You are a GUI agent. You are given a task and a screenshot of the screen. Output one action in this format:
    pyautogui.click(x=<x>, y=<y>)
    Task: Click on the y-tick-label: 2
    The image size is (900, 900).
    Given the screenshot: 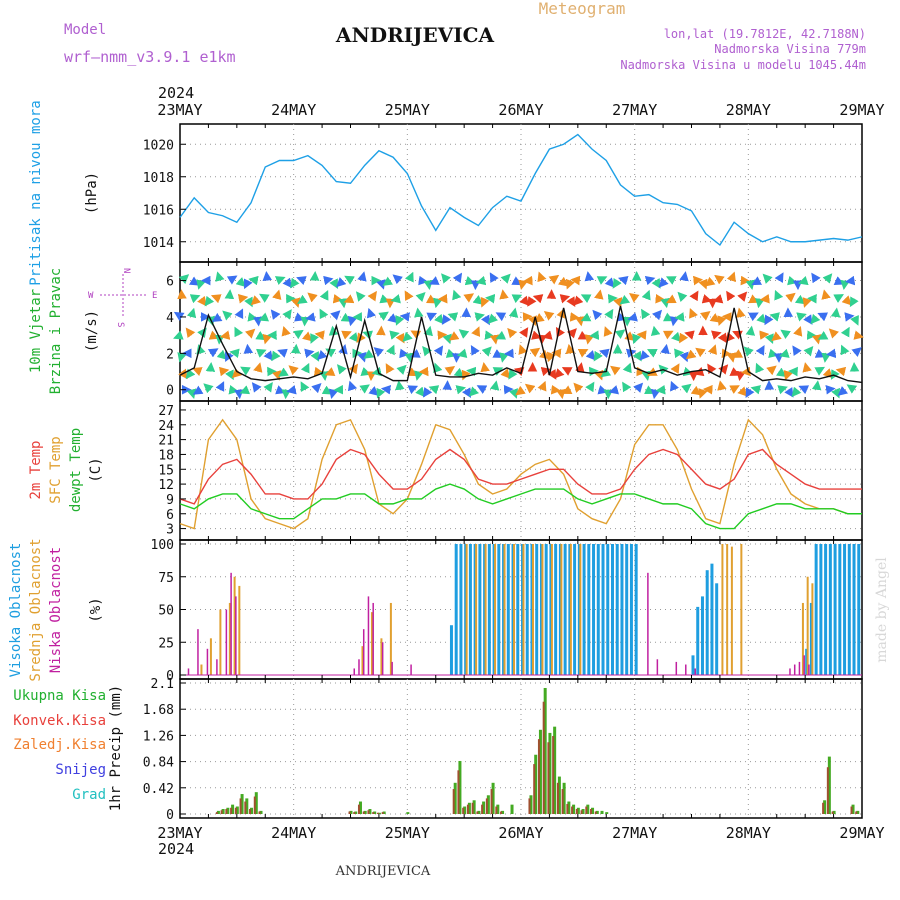 What is the action you would take?
    pyautogui.click(x=170, y=354)
    